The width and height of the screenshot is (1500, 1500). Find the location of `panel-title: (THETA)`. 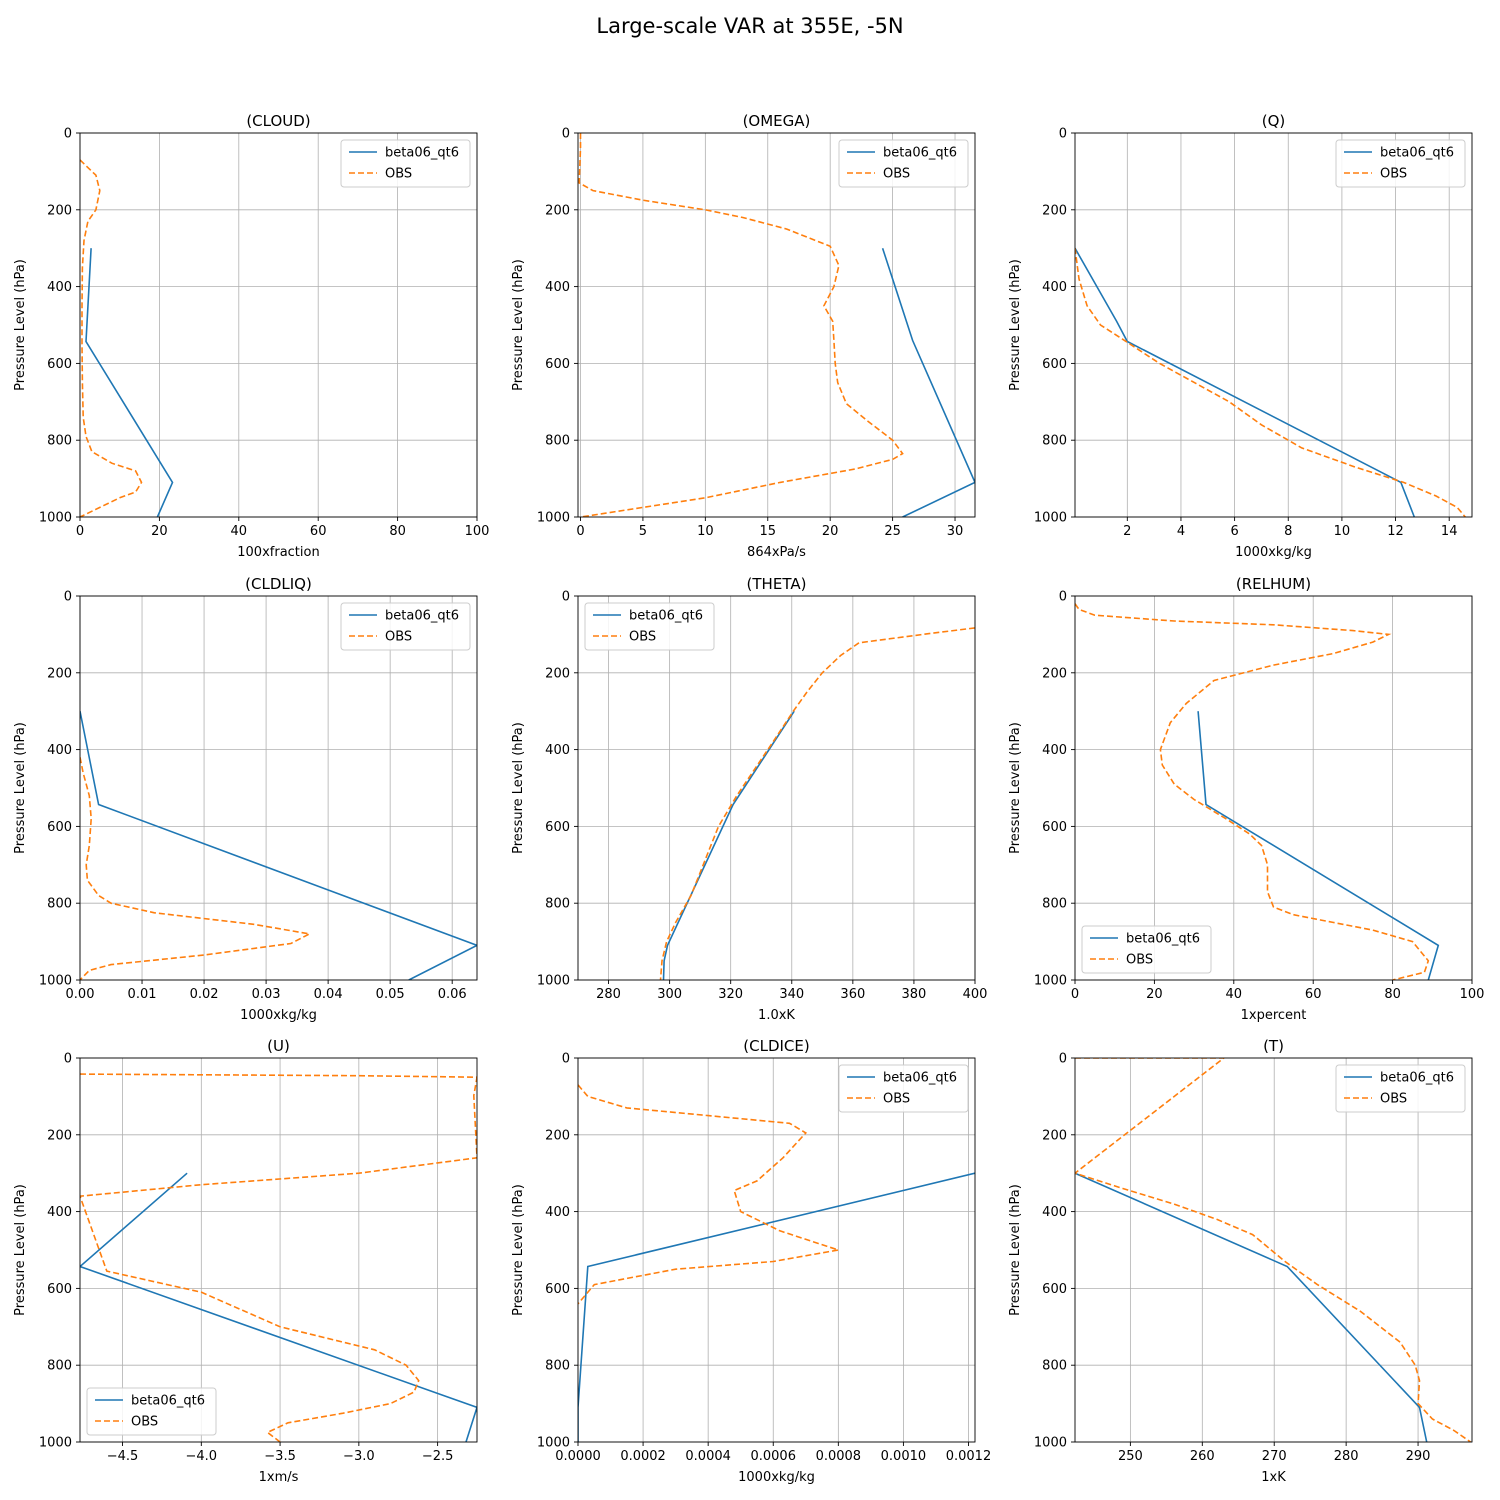

panel-title: (THETA) is located at coordinates (777, 584).